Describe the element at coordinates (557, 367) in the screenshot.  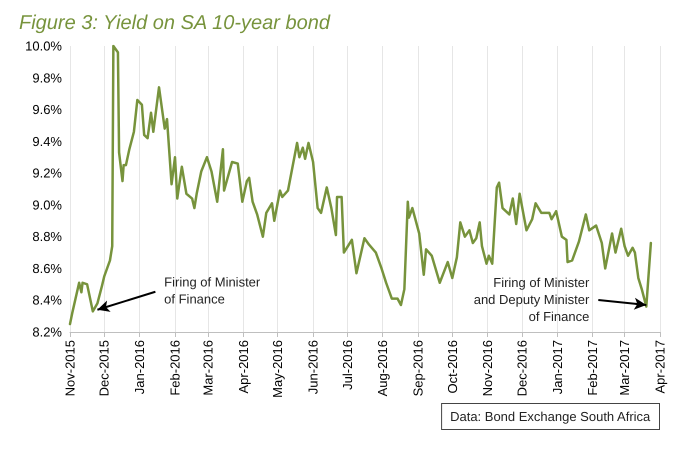
I see `x-tick-label: Jan-2017` at that location.